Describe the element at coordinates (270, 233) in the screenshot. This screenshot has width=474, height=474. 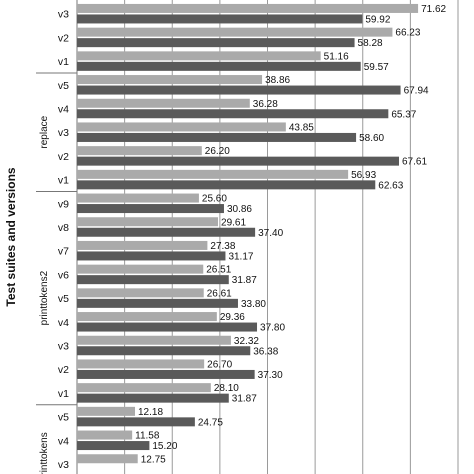
I see `data-label: 37.40` at that location.